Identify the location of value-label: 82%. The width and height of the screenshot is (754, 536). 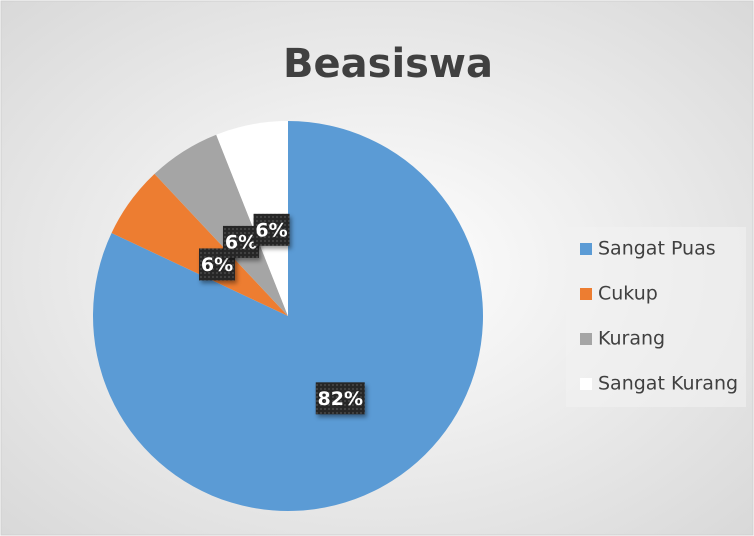
(340, 399).